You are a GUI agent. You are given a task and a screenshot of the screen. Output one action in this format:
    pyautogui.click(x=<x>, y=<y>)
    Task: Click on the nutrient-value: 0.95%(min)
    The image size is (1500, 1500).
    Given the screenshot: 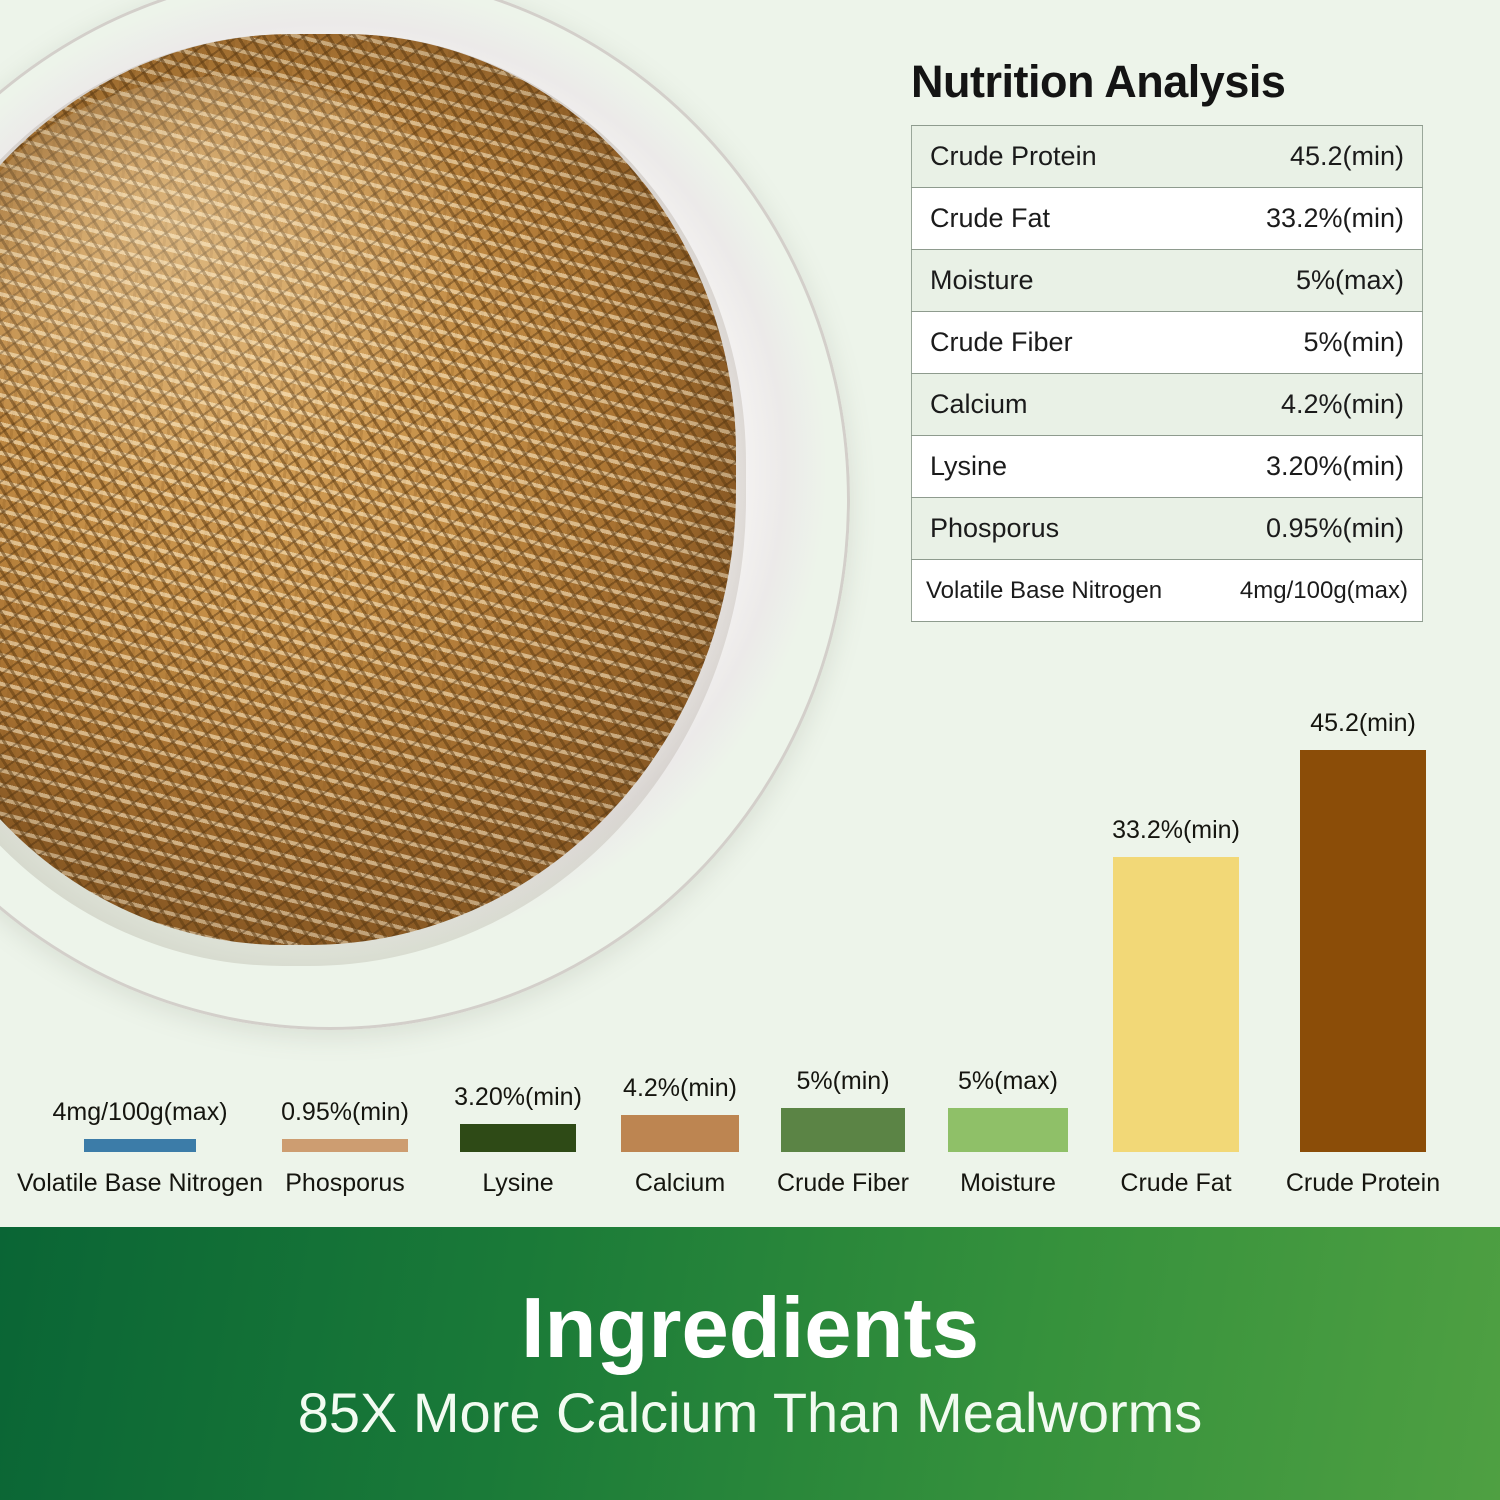 What is the action you would take?
    pyautogui.click(x=1295, y=529)
    